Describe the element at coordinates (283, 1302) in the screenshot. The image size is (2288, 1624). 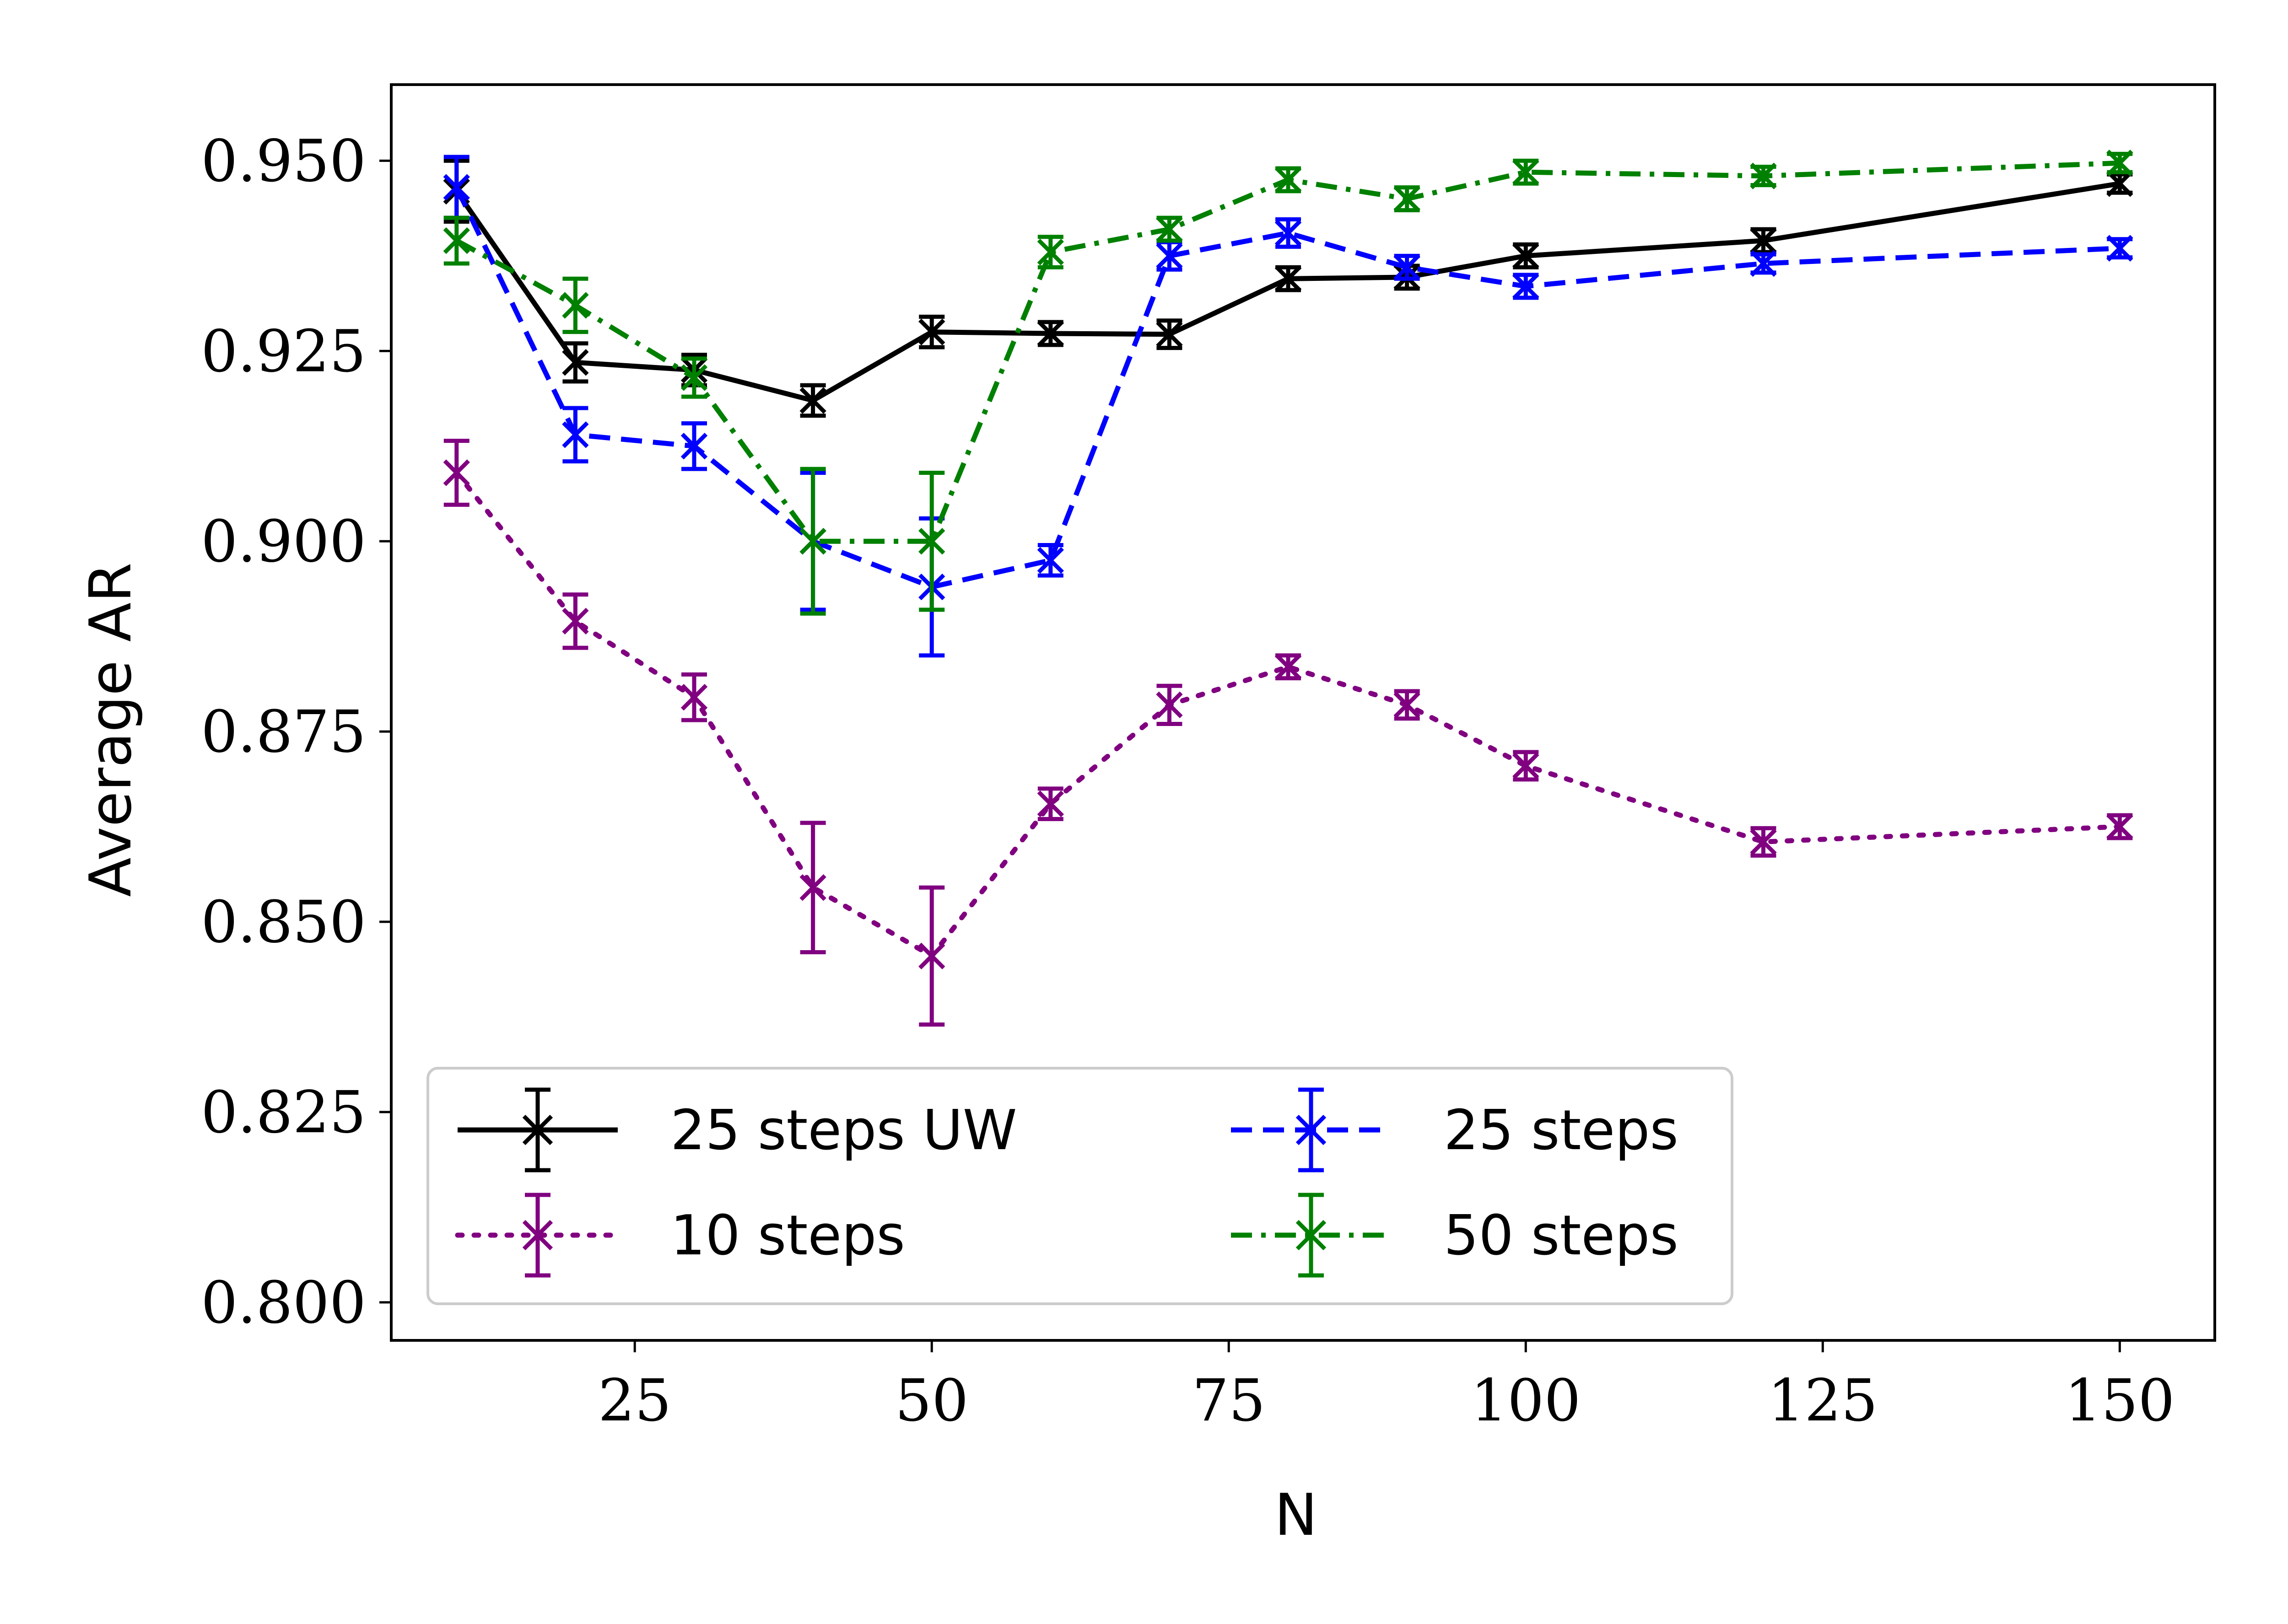
I see `y-tick-label: 0.800` at that location.